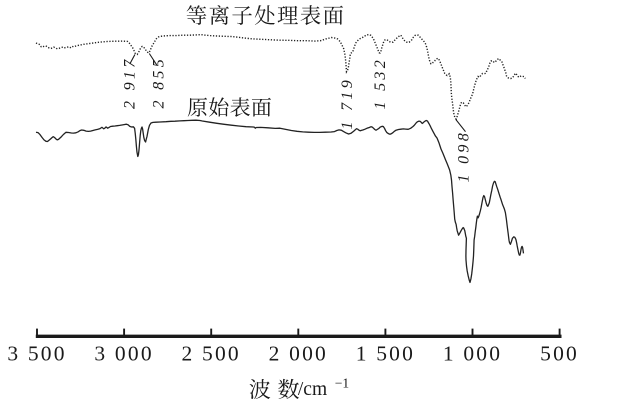 Image resolution: width=617 pixels, height=415 pixels. What do you see at coordinates (342, 382) in the screenshot?
I see `svg-text: −1` at bounding box center [342, 382].